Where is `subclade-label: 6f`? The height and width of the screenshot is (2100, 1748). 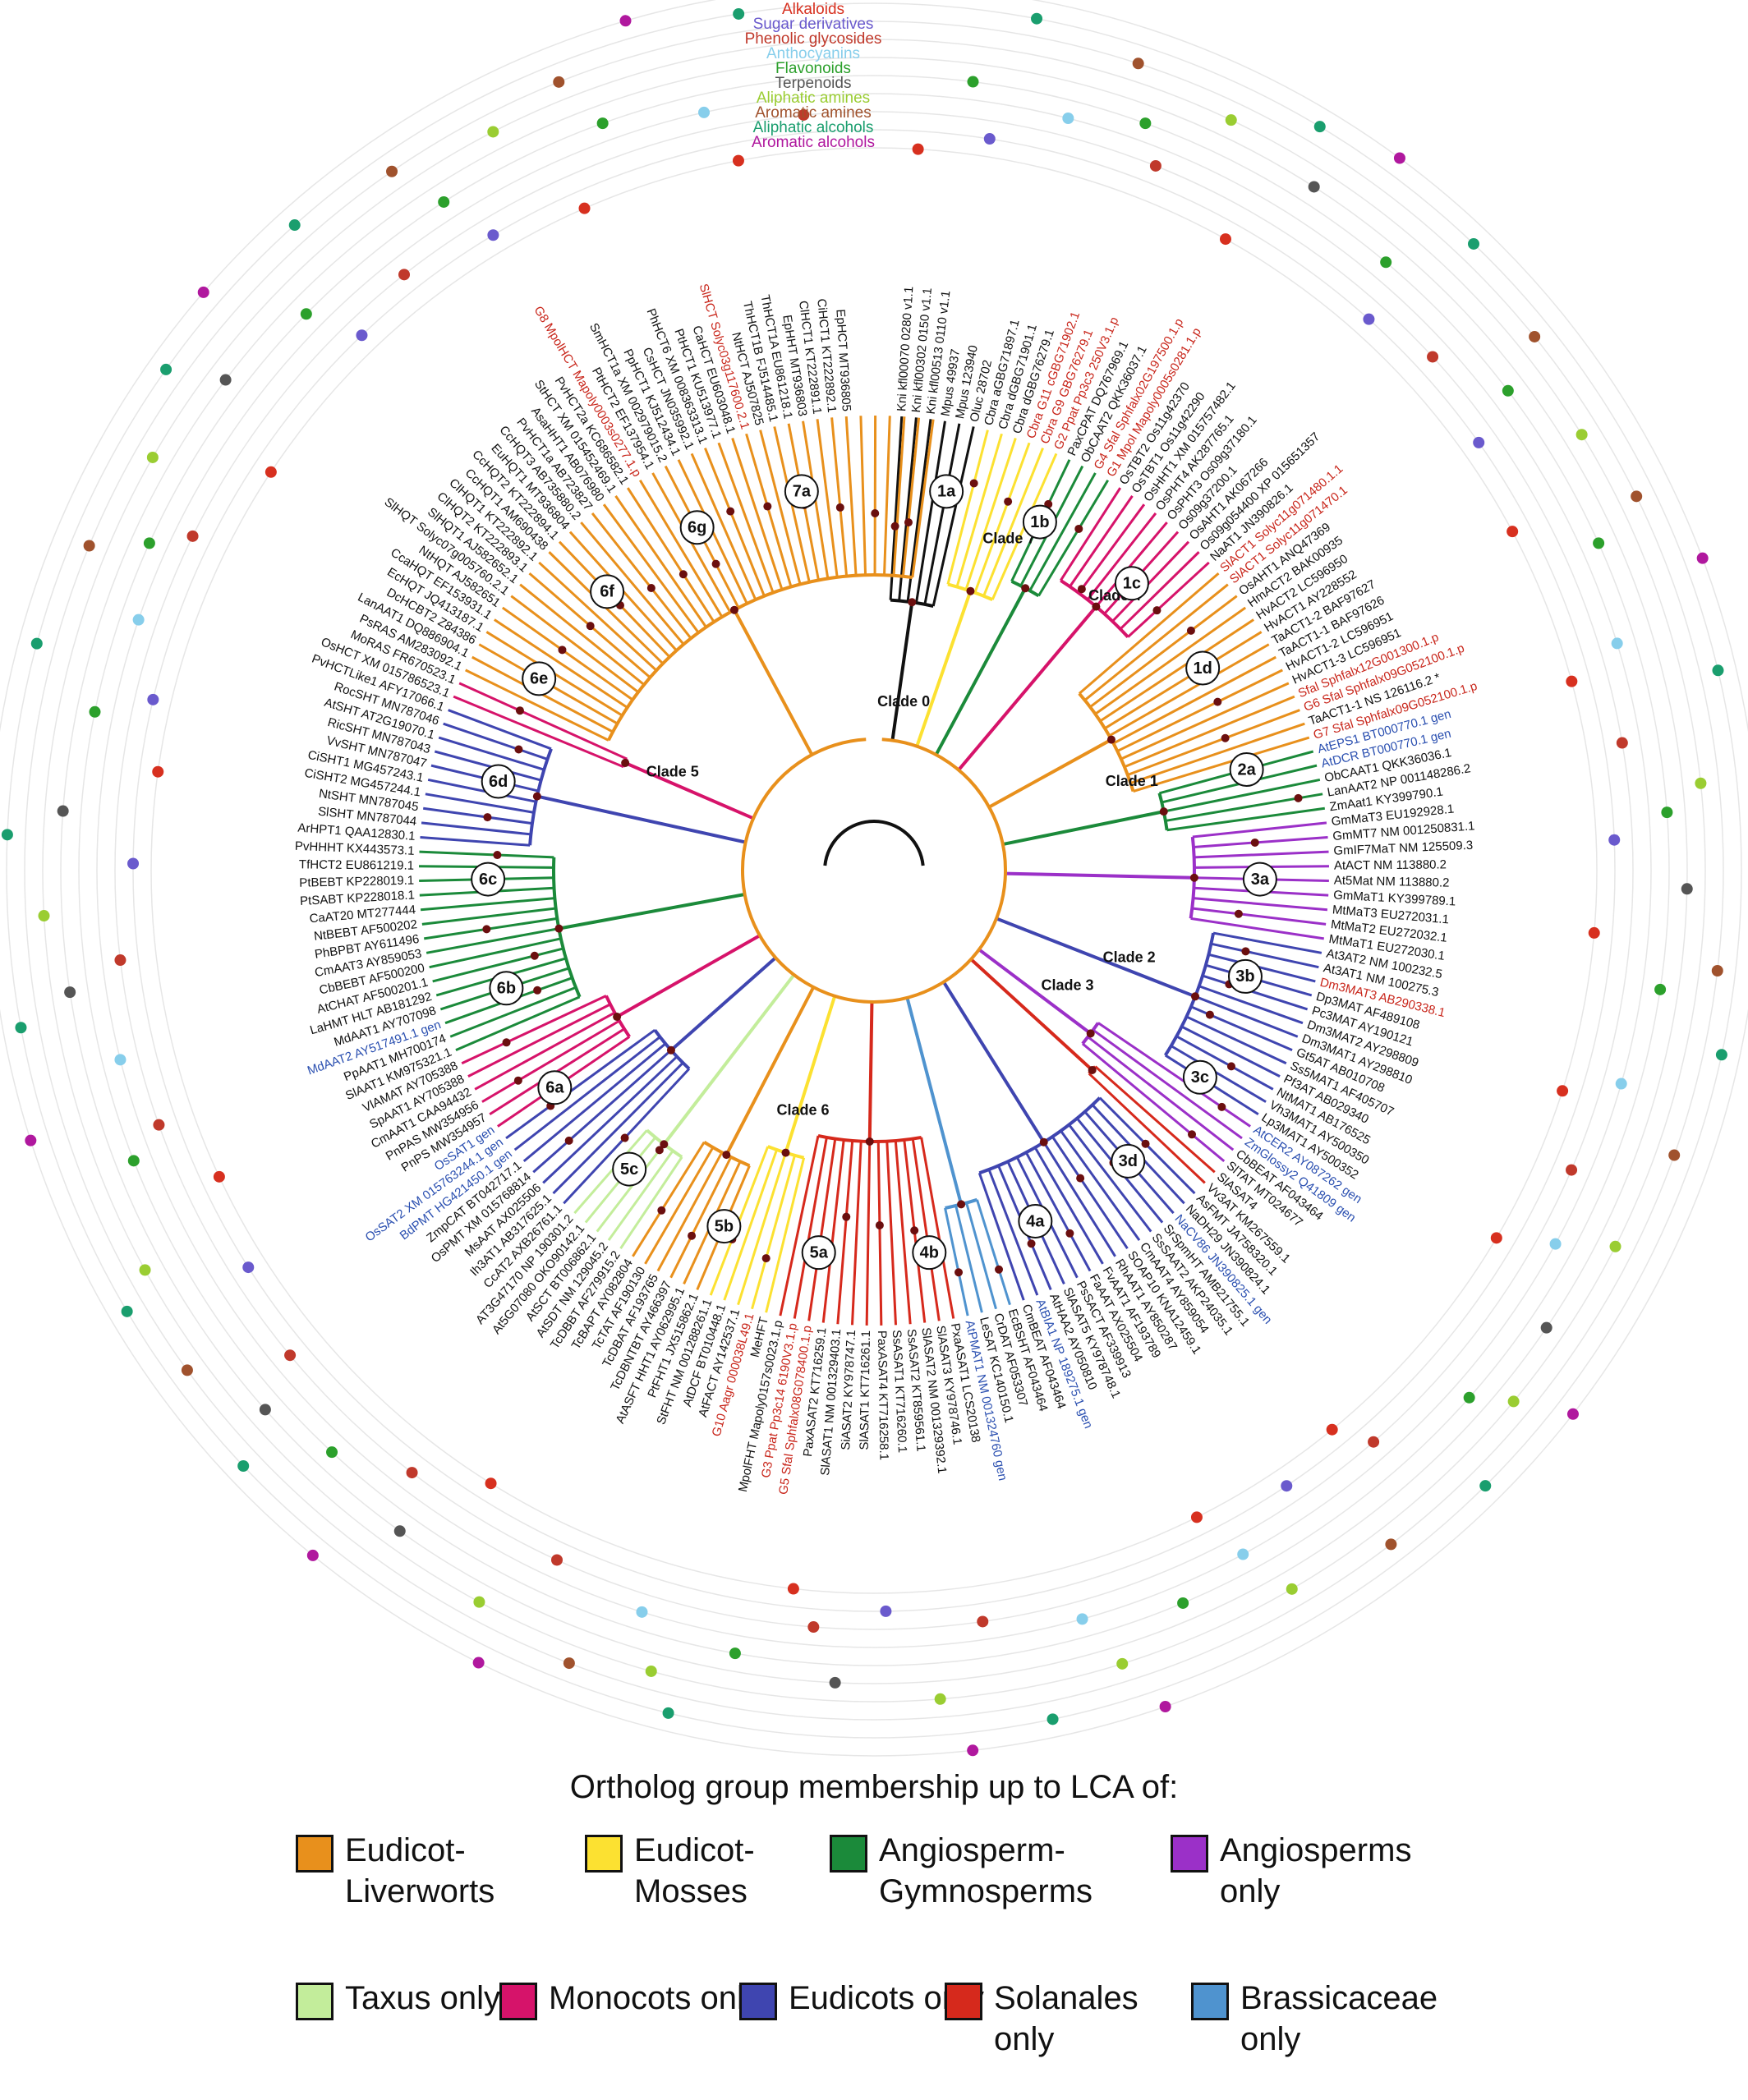 subclade-label: 6f is located at coordinates (607, 592).